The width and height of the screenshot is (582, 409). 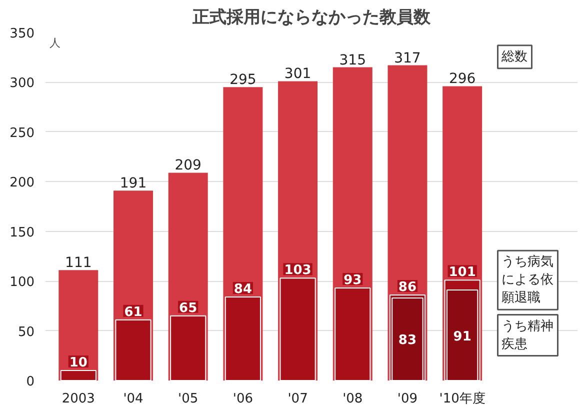 I want to click on series-label: うち精神疾患, so click(x=528, y=335).